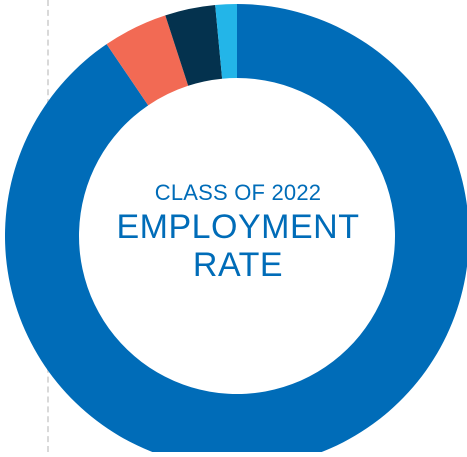  Describe the element at coordinates (238, 192) in the screenshot. I see `chart-subtitle: CLASS OF 2022` at that location.